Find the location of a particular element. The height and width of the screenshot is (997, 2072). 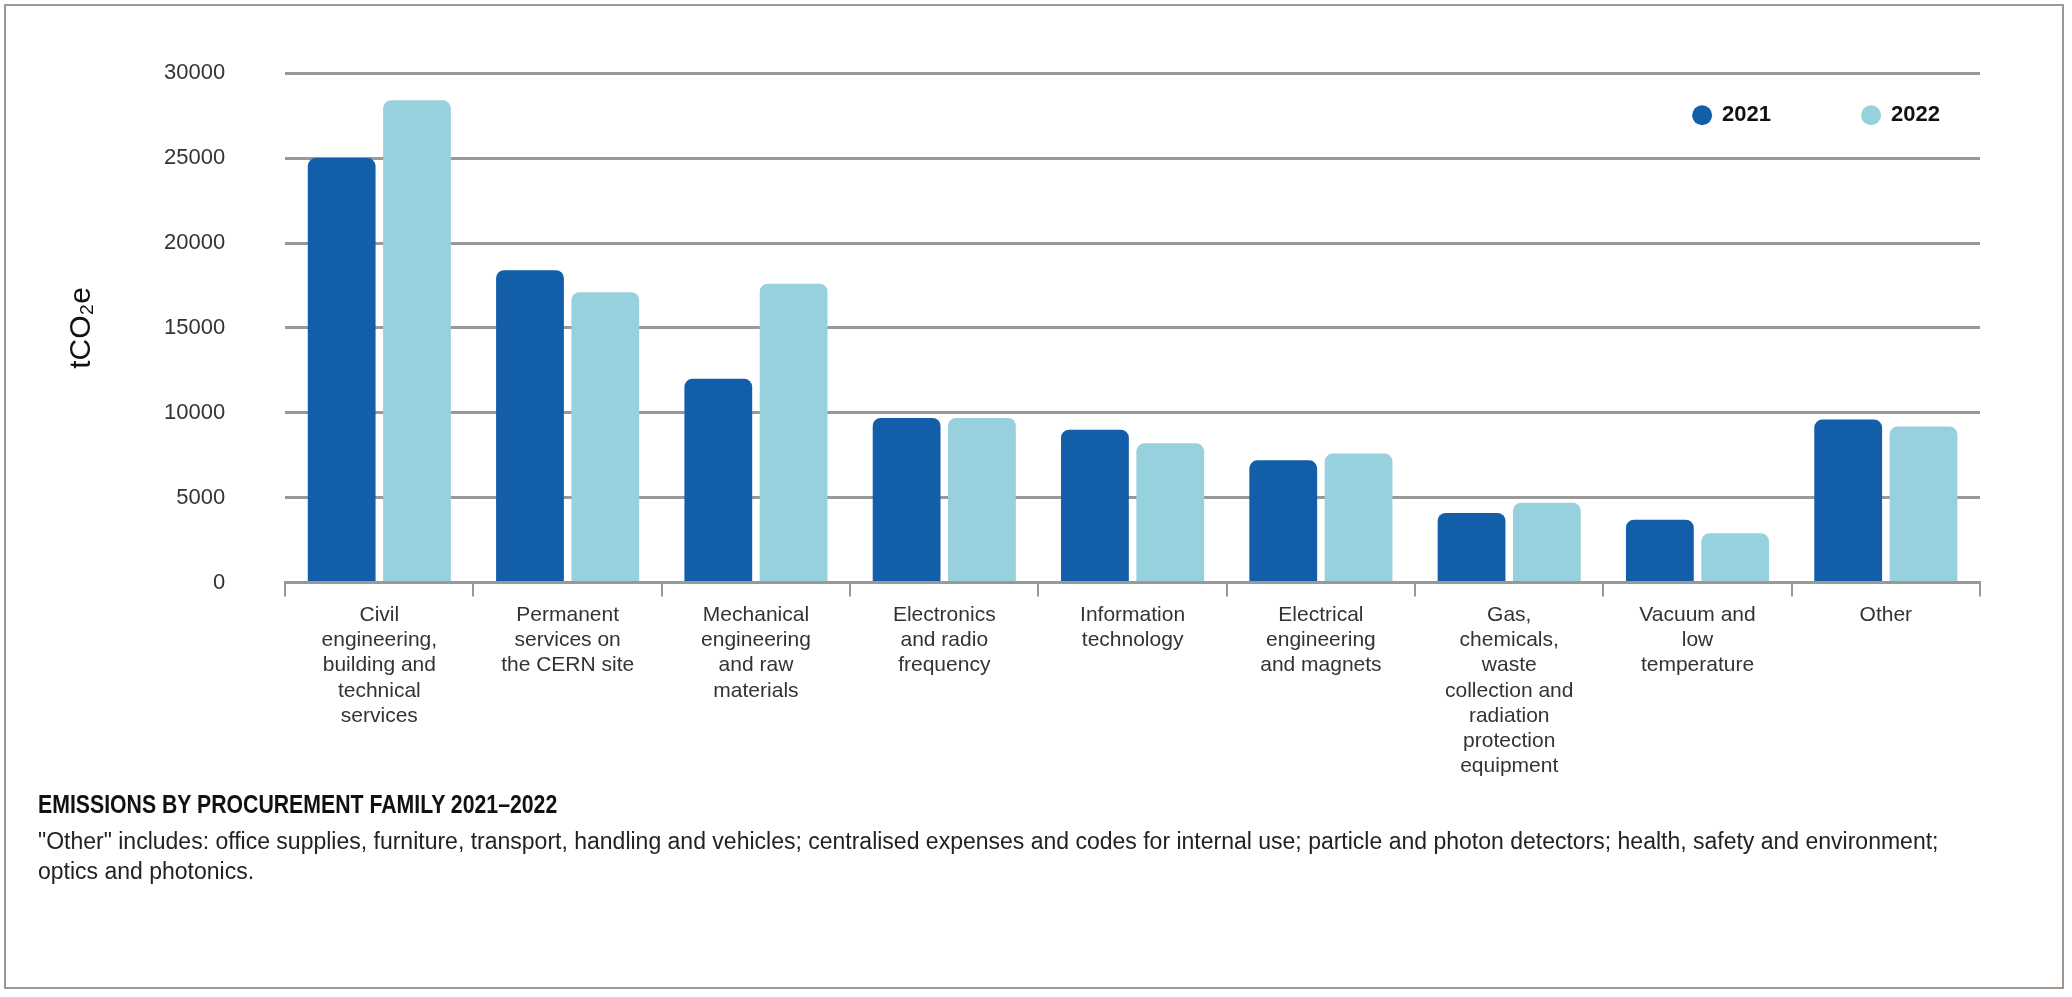

x-tick-label: Civil engineering, building and technical services is located at coordinates (379, 664).